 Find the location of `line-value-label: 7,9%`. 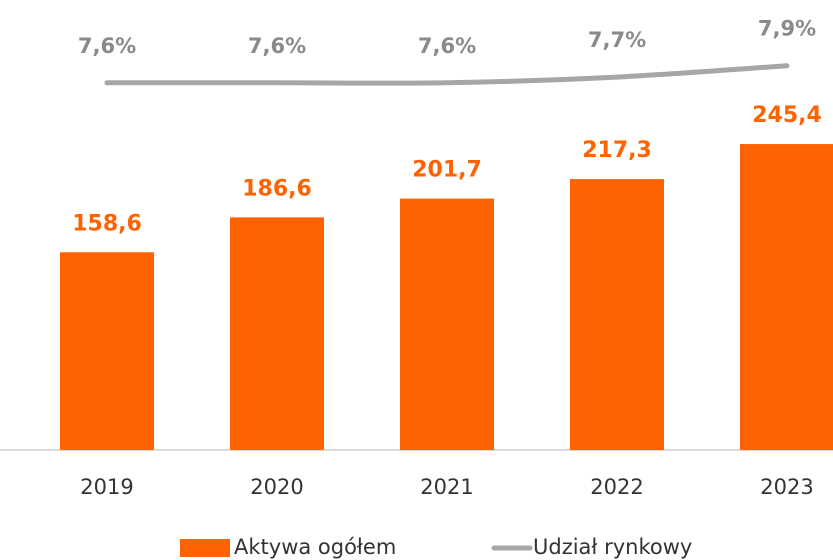

line-value-label: 7,9% is located at coordinates (787, 29).